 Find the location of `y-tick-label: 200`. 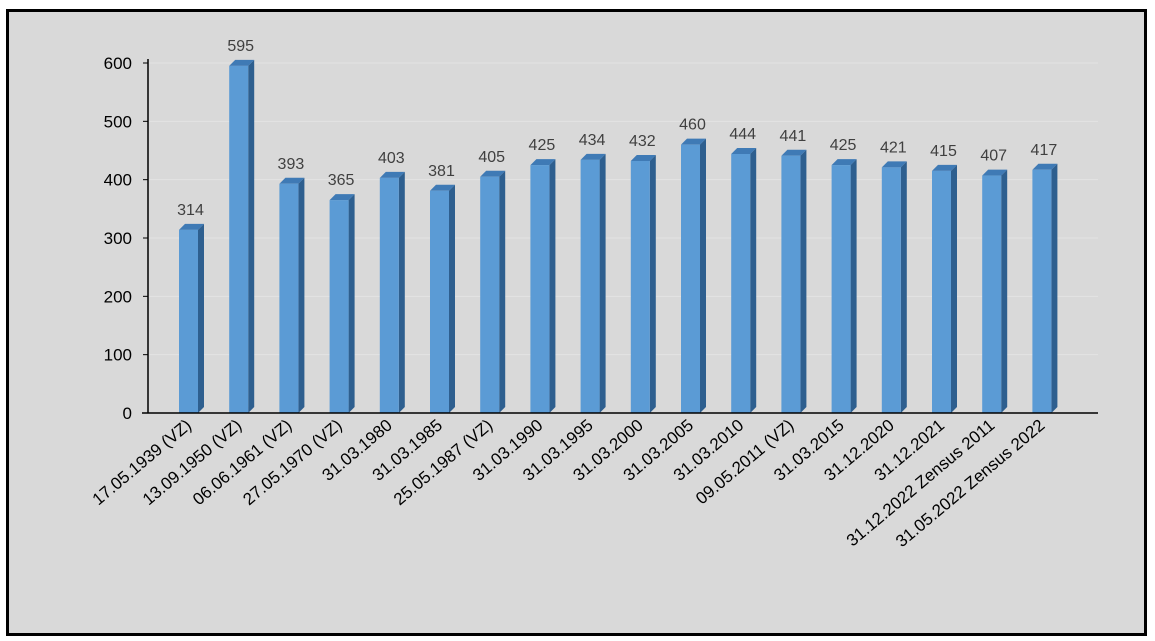

y-tick-label: 200 is located at coordinates (118, 296).